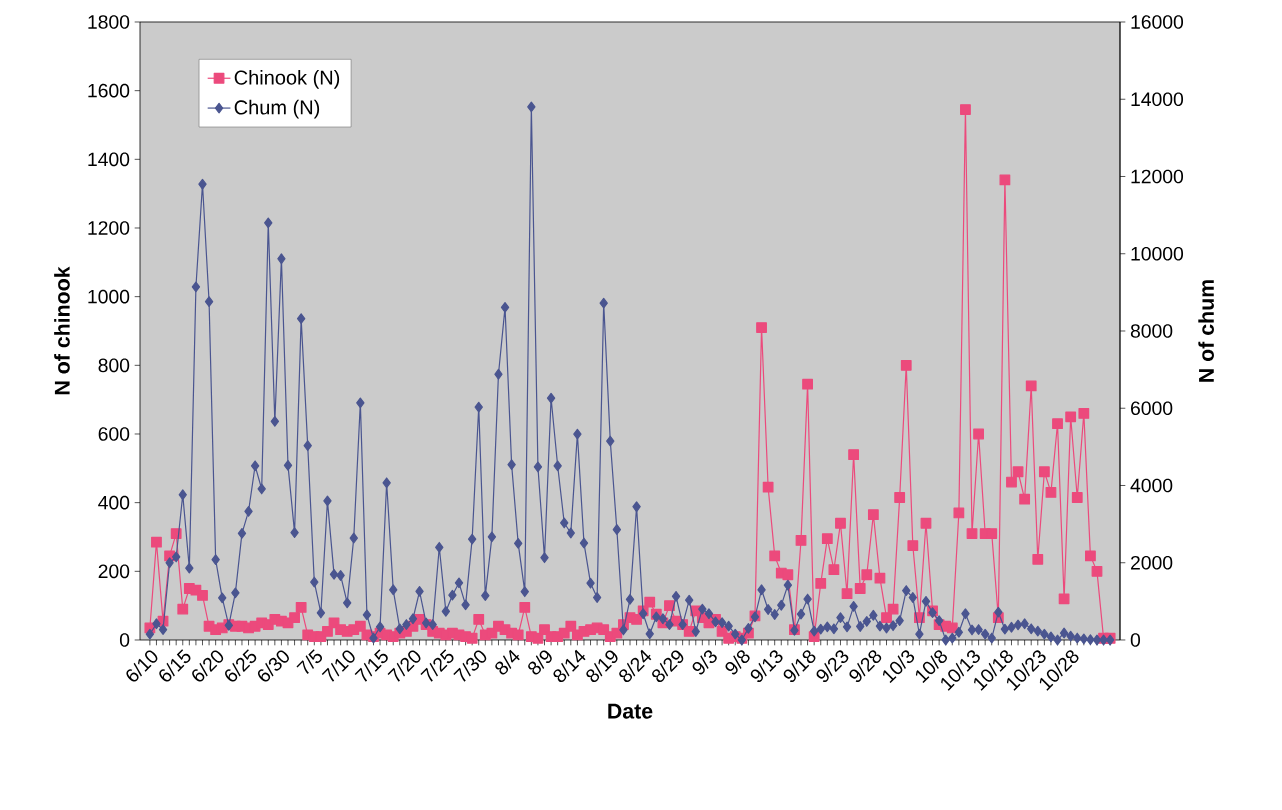  What do you see at coordinates (1151, 485) in the screenshot?
I see `y2-tick-label: 4000` at bounding box center [1151, 485].